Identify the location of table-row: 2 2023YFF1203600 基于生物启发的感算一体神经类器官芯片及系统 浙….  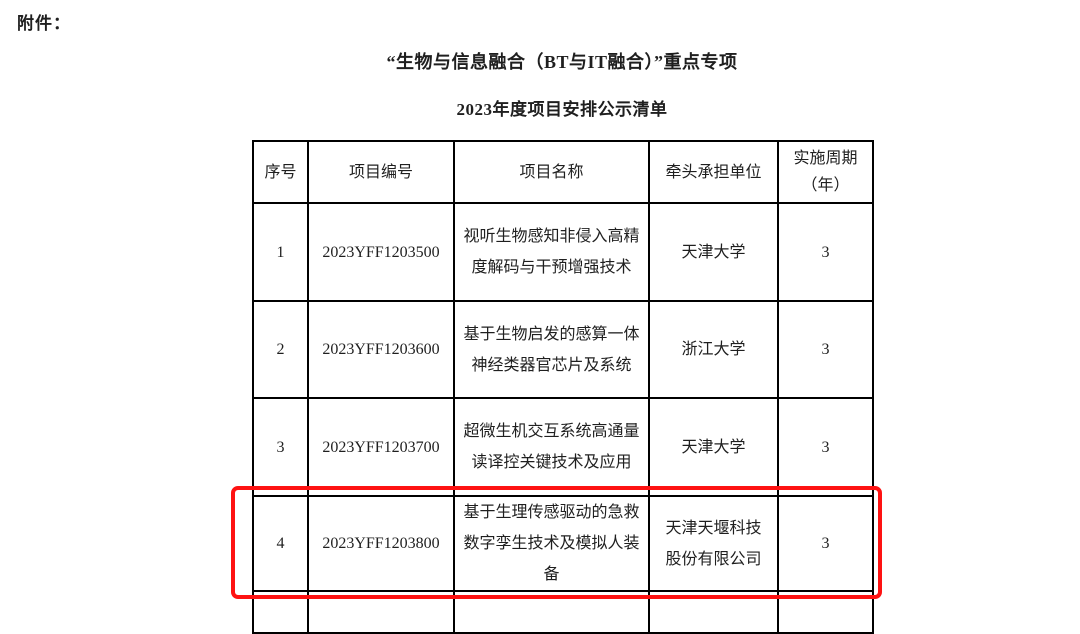
(563, 349).